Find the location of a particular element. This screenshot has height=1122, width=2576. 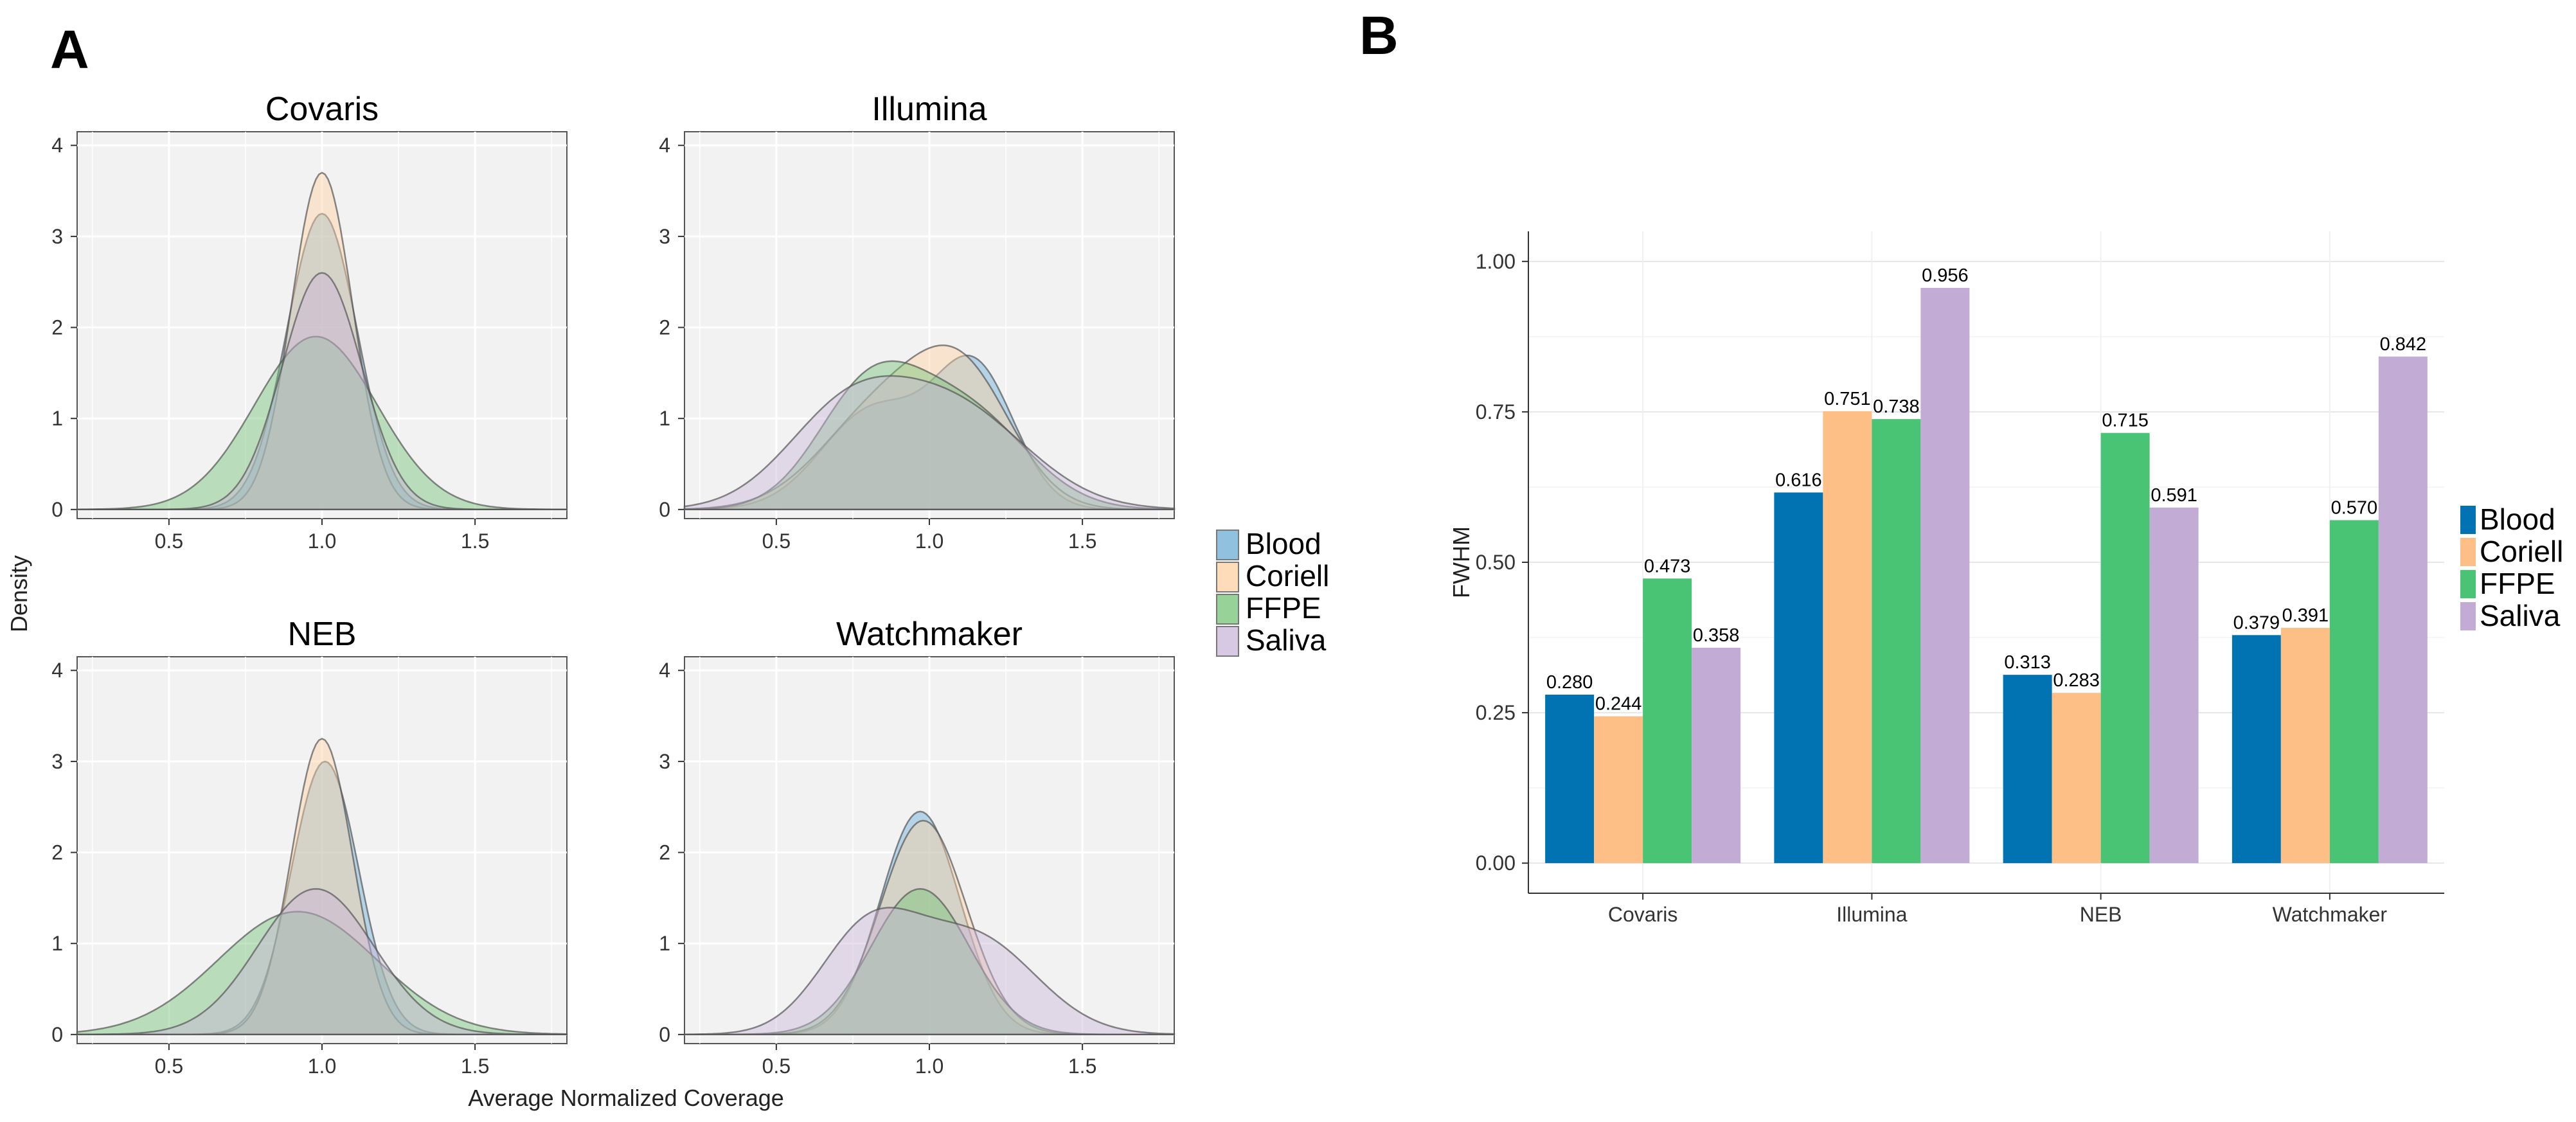

legend-swatch-ffpe is located at coordinates (1227, 610).